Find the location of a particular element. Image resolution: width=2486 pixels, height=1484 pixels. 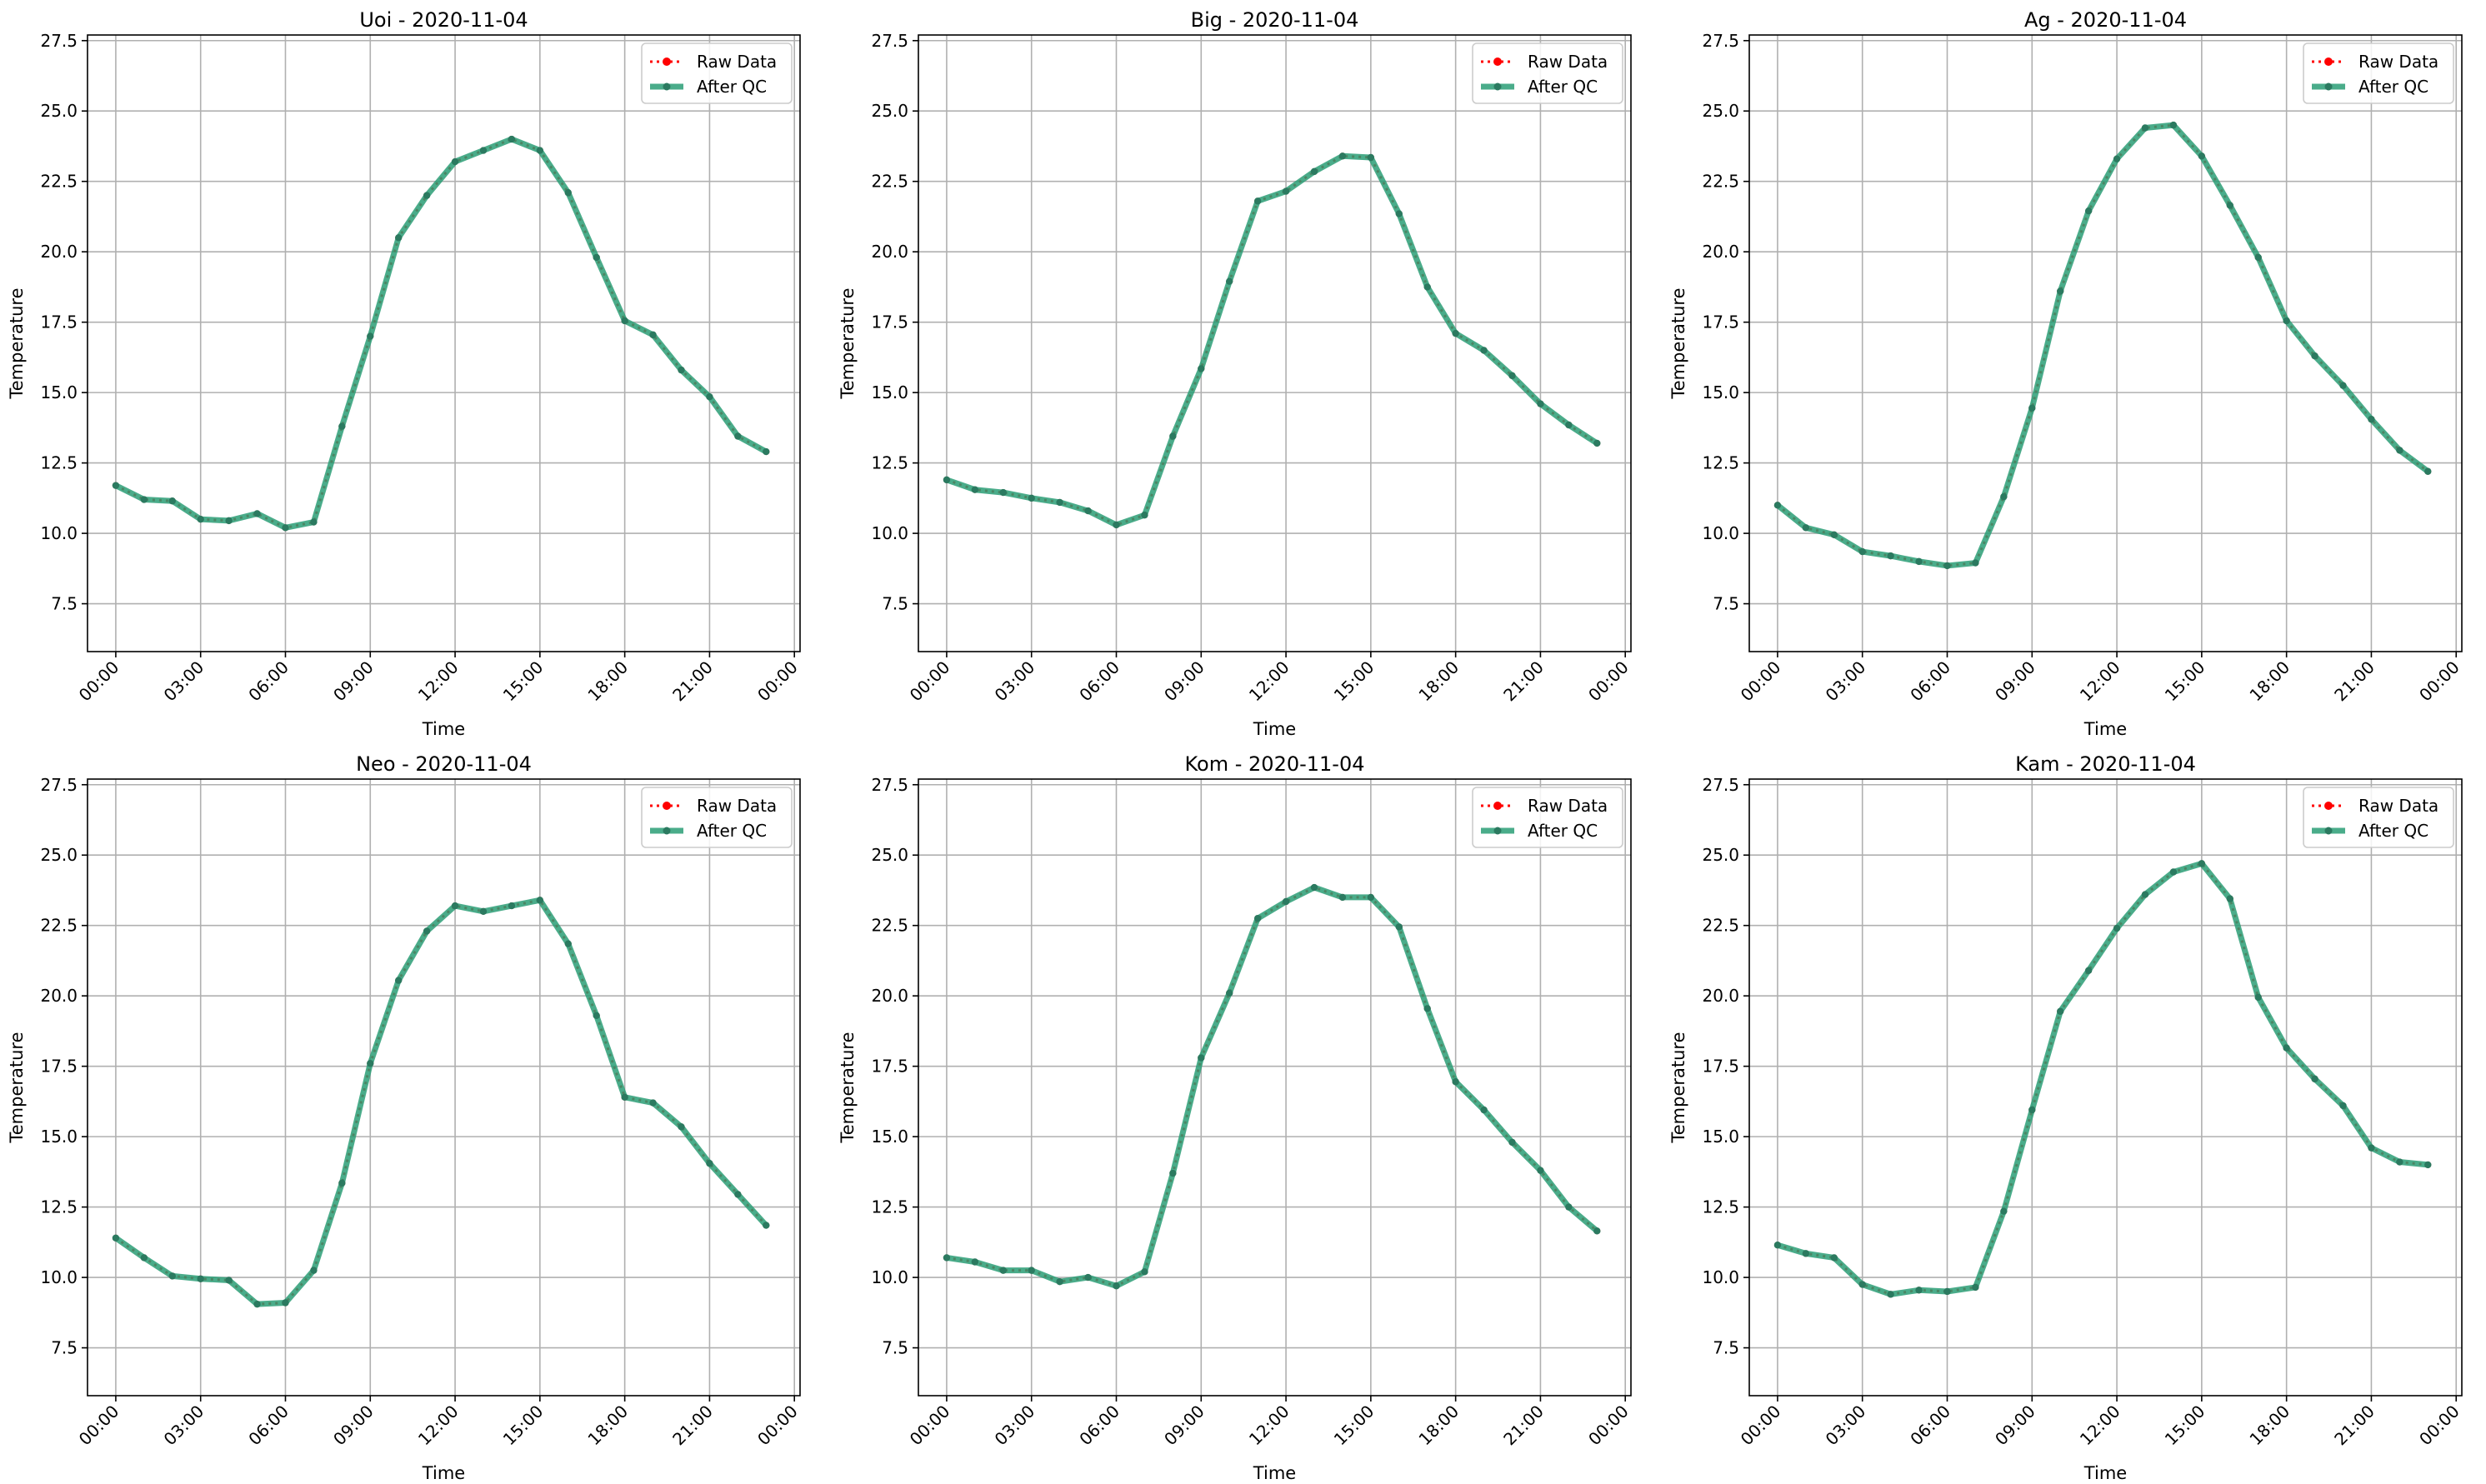

y-tick-label: 15.0 is located at coordinates (890, 392).